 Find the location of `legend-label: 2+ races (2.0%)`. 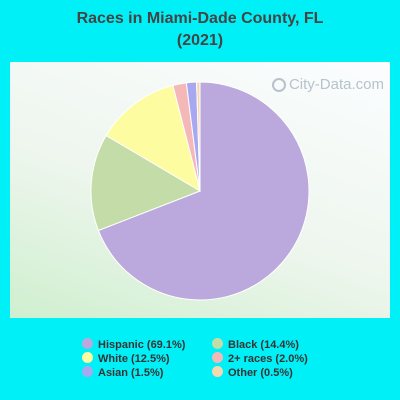

legend-label: 2+ races (2.0%) is located at coordinates (268, 359).